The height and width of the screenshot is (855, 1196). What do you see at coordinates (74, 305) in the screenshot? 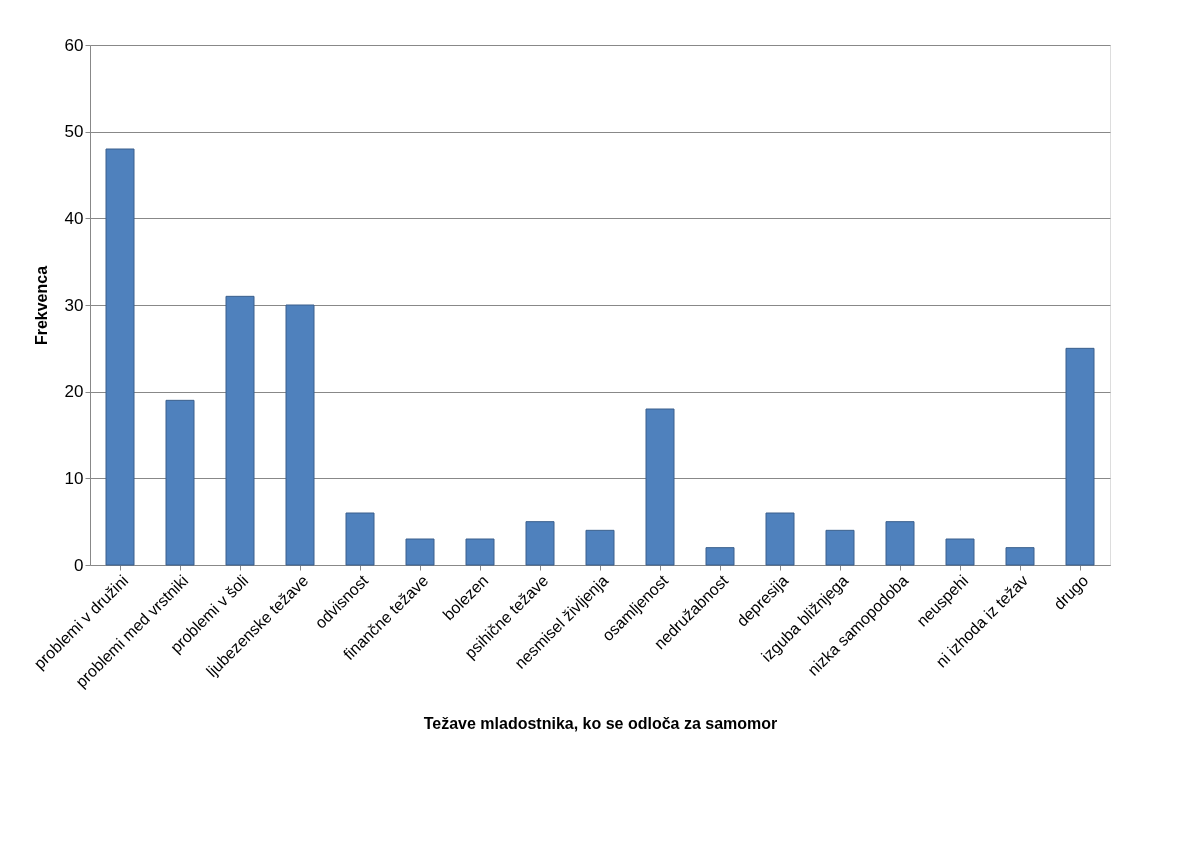
I see `y-tick-label: 30` at bounding box center [74, 305].